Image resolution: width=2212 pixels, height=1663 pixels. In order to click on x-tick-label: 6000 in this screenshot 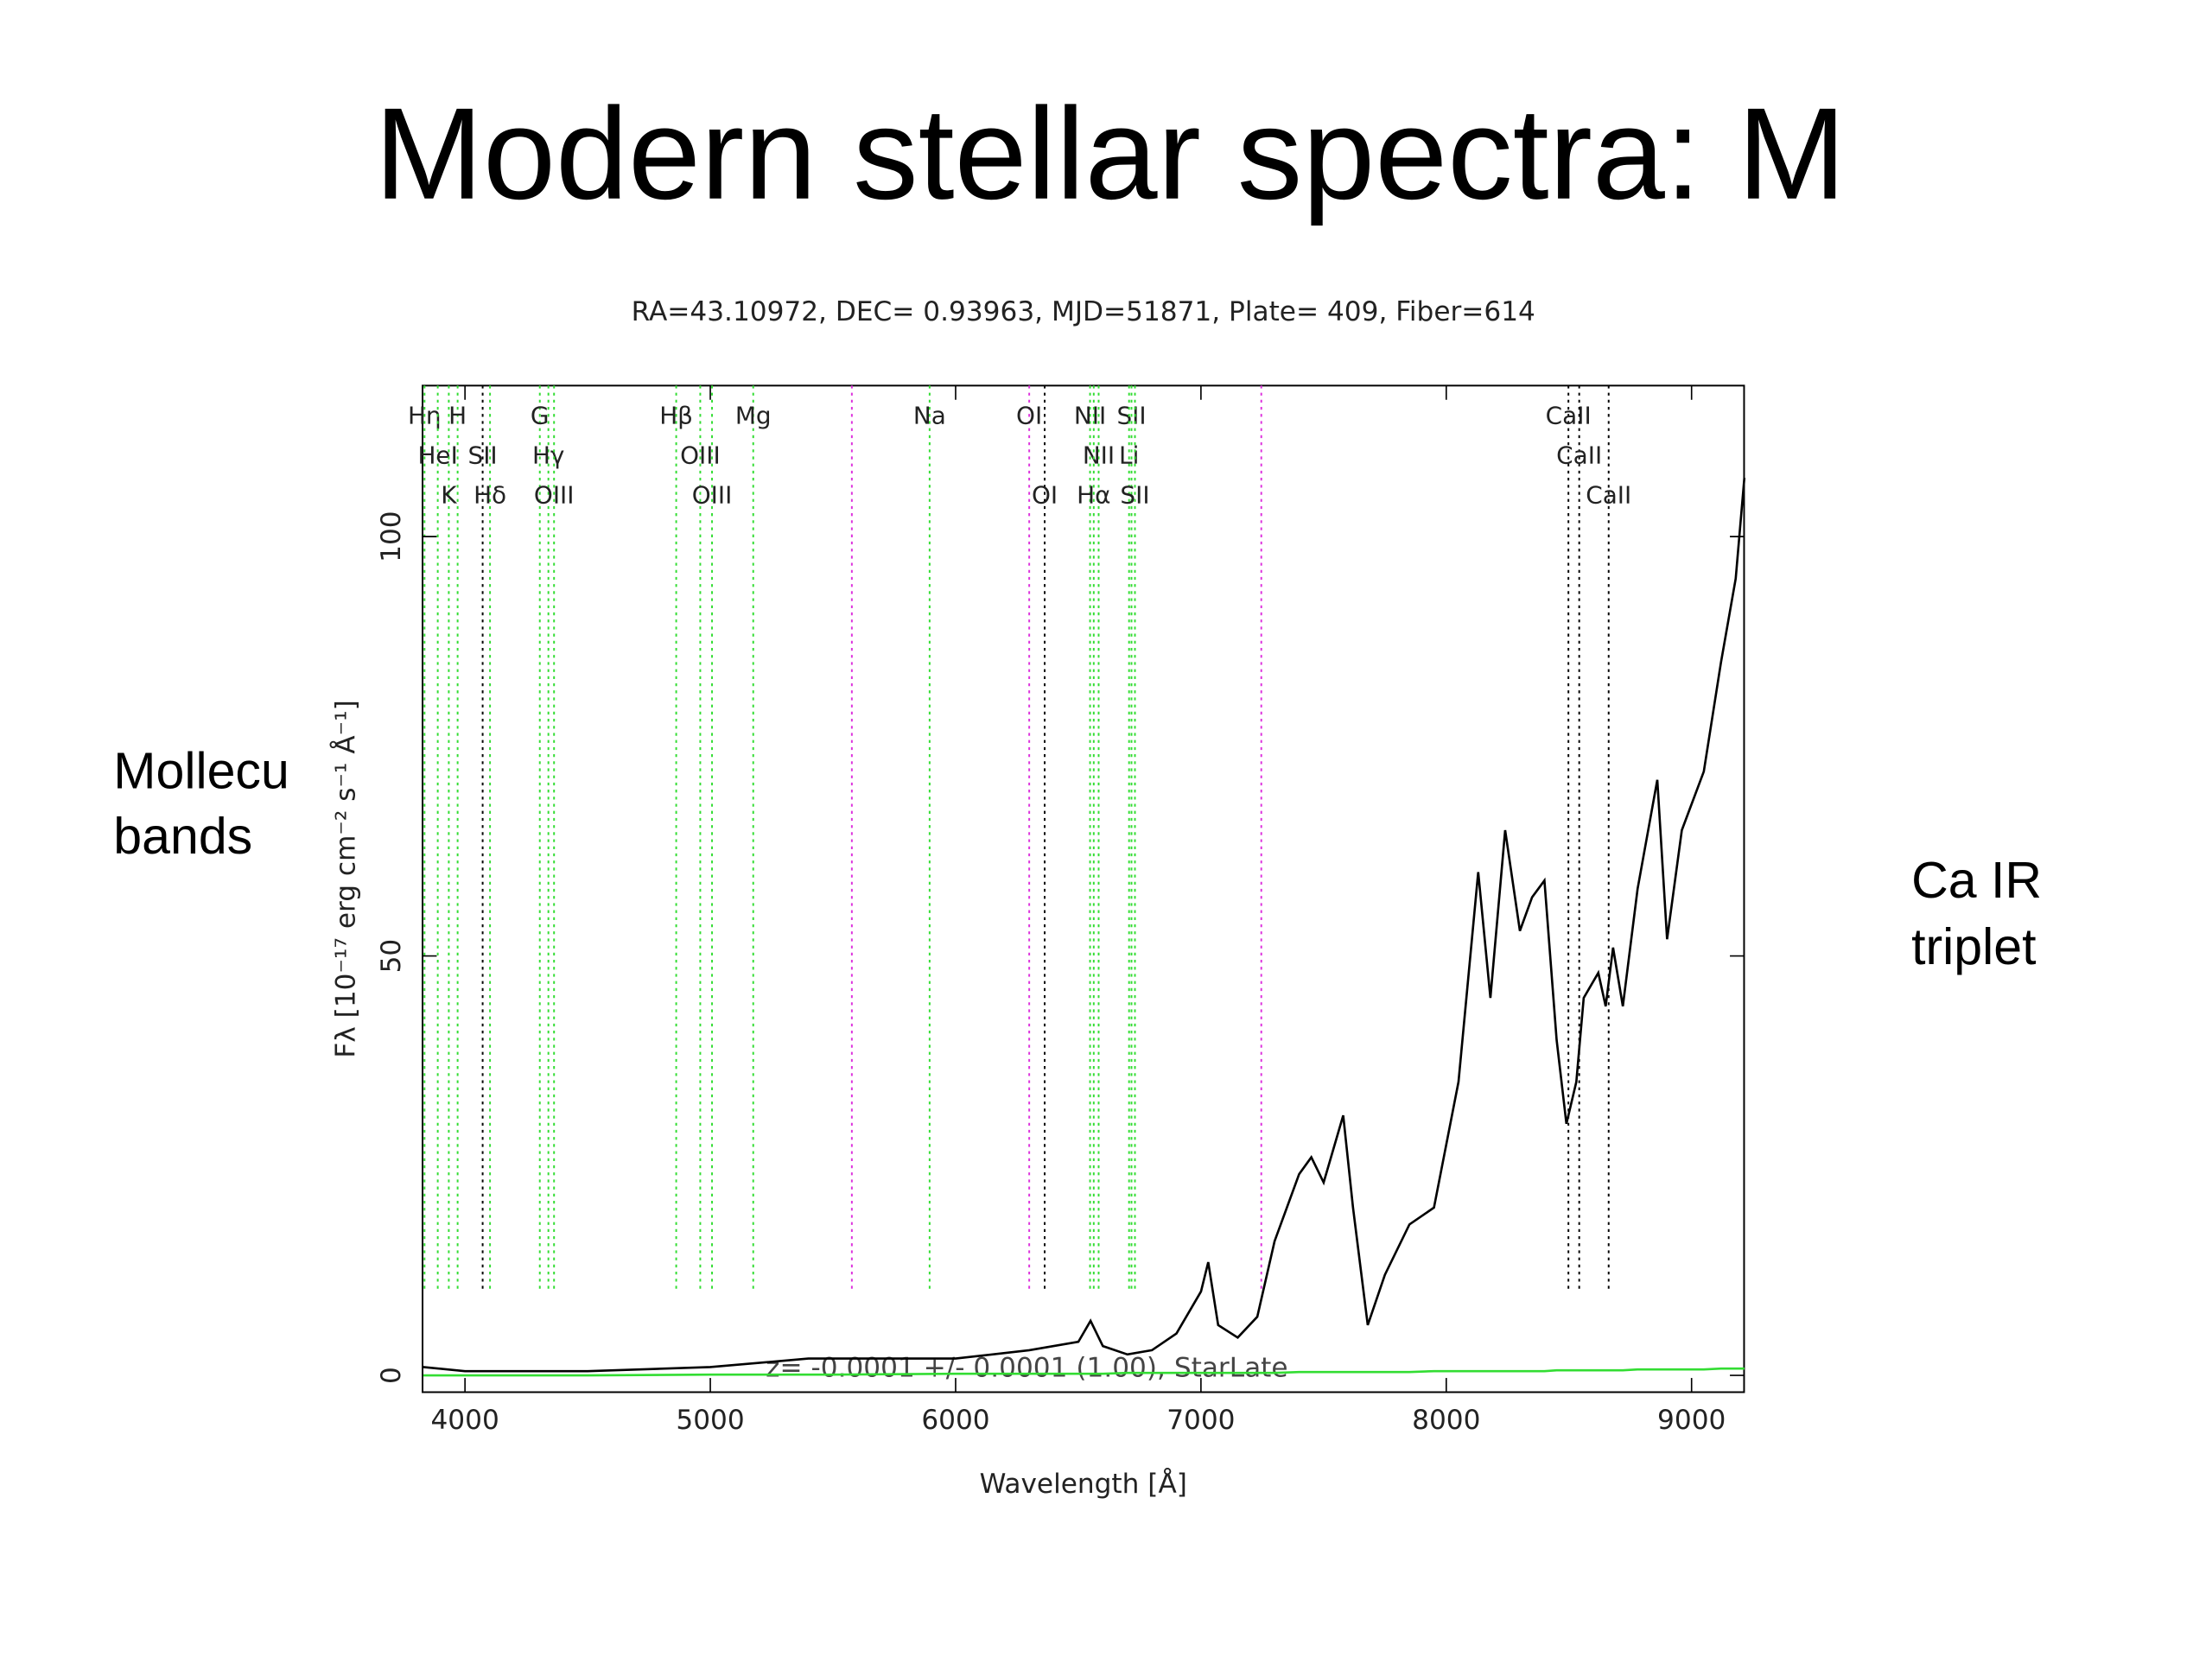, I will do `click(955, 1420)`.